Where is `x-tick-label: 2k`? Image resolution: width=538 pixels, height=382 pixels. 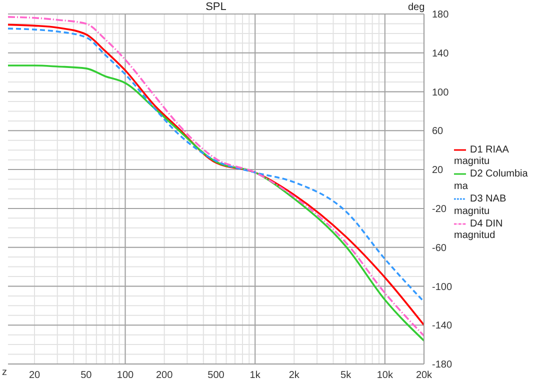 x-tick-label: 2k is located at coordinates (294, 376).